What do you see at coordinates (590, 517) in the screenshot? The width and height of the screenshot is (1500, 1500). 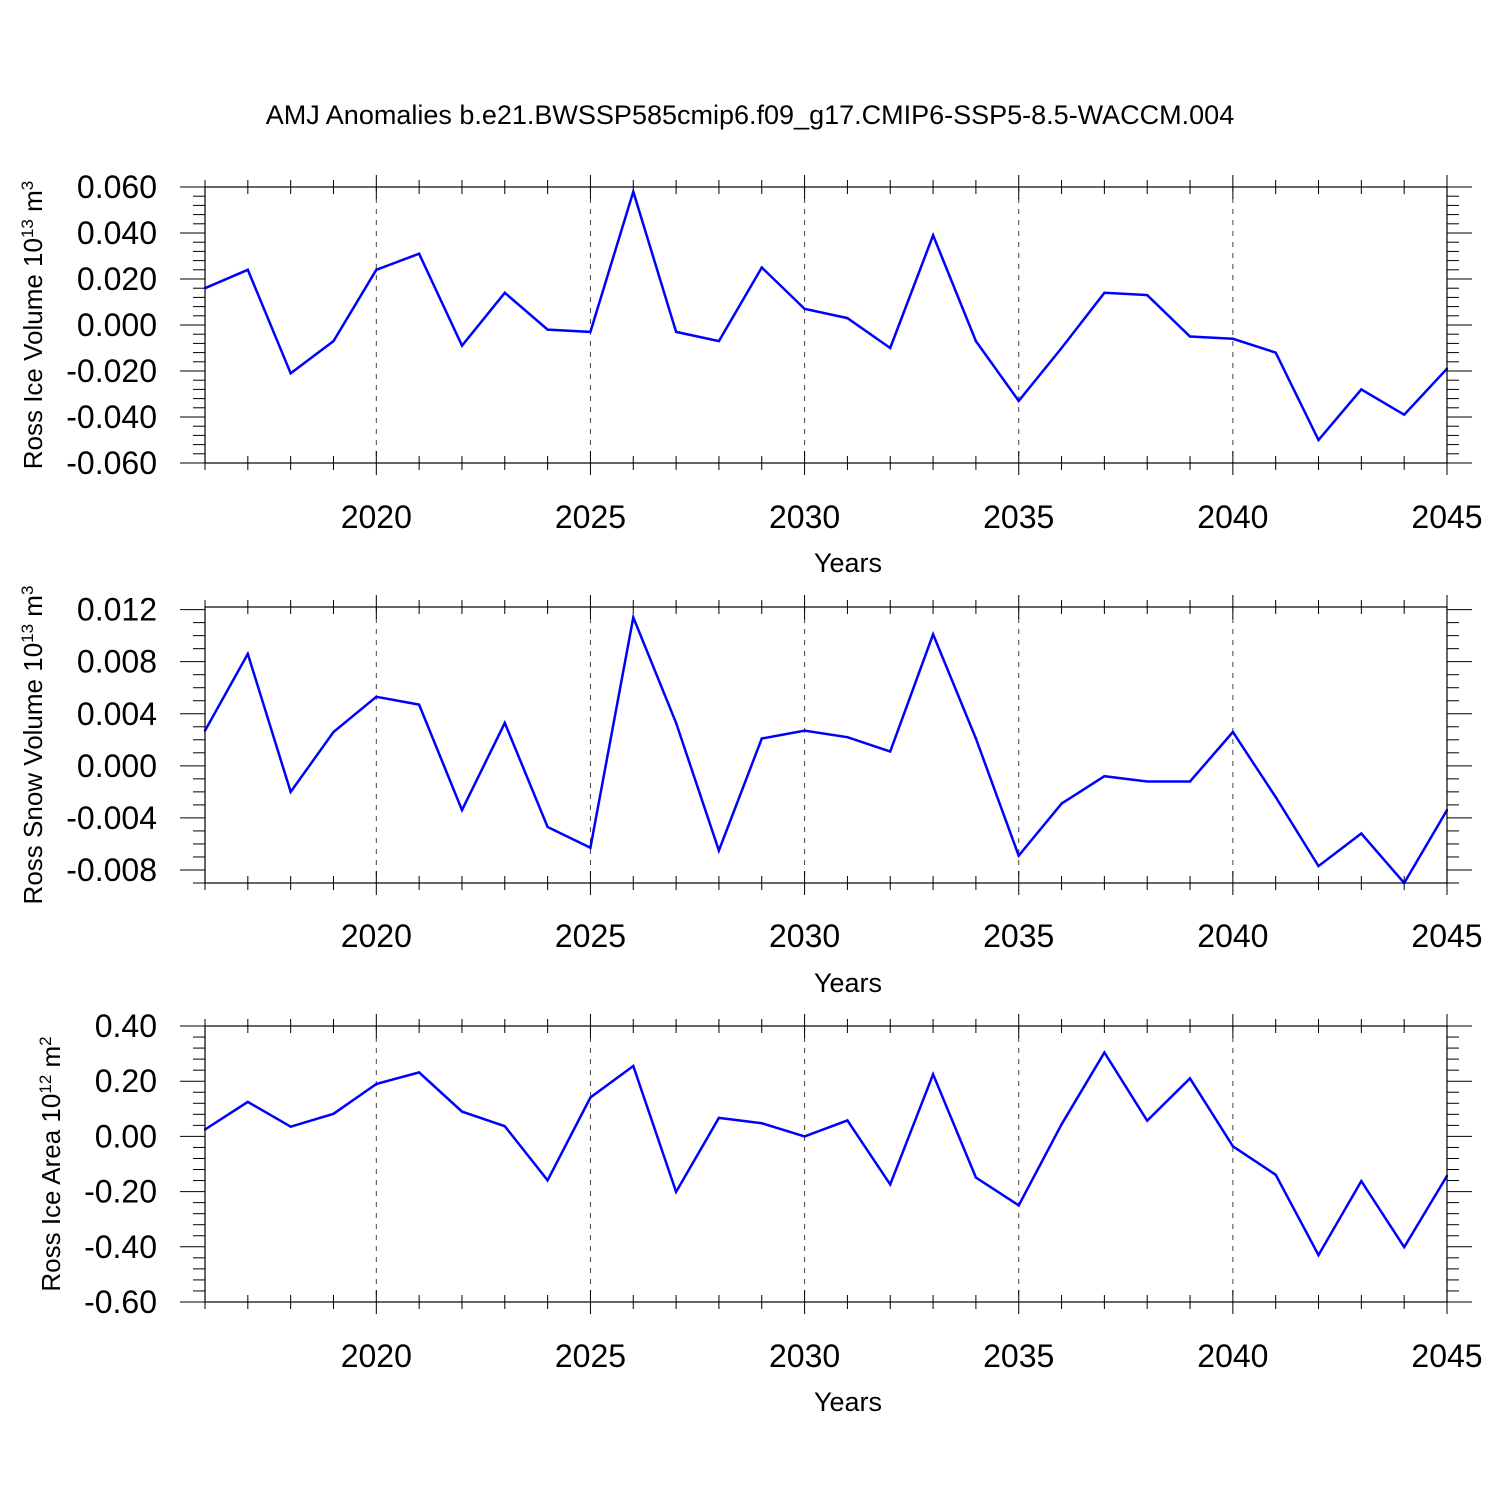 I see `x-tick-label: 2025` at bounding box center [590, 517].